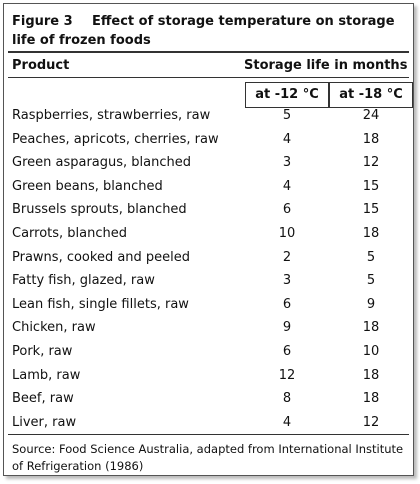 The width and height of the screenshot is (420, 484). I want to click on product-cell: Chicken, raw, so click(54, 328).